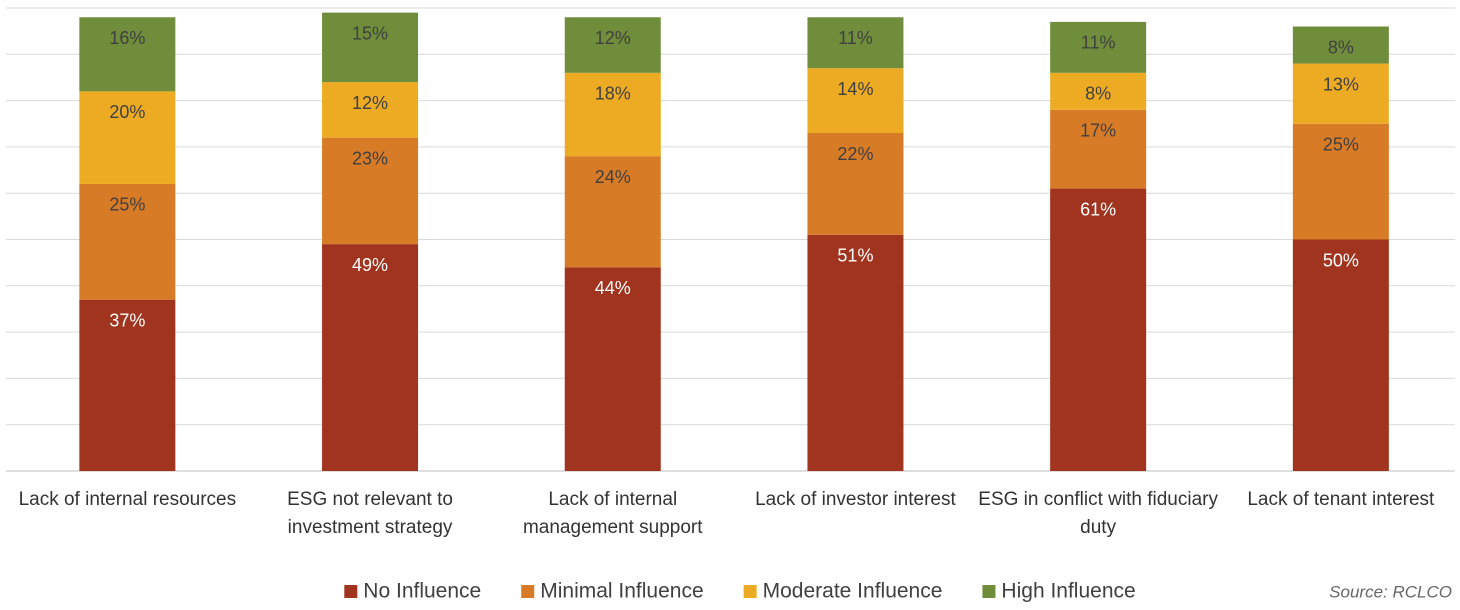 The image size is (1460, 610). Describe the element at coordinates (370, 158) in the screenshot. I see `data-label: 23%` at that location.